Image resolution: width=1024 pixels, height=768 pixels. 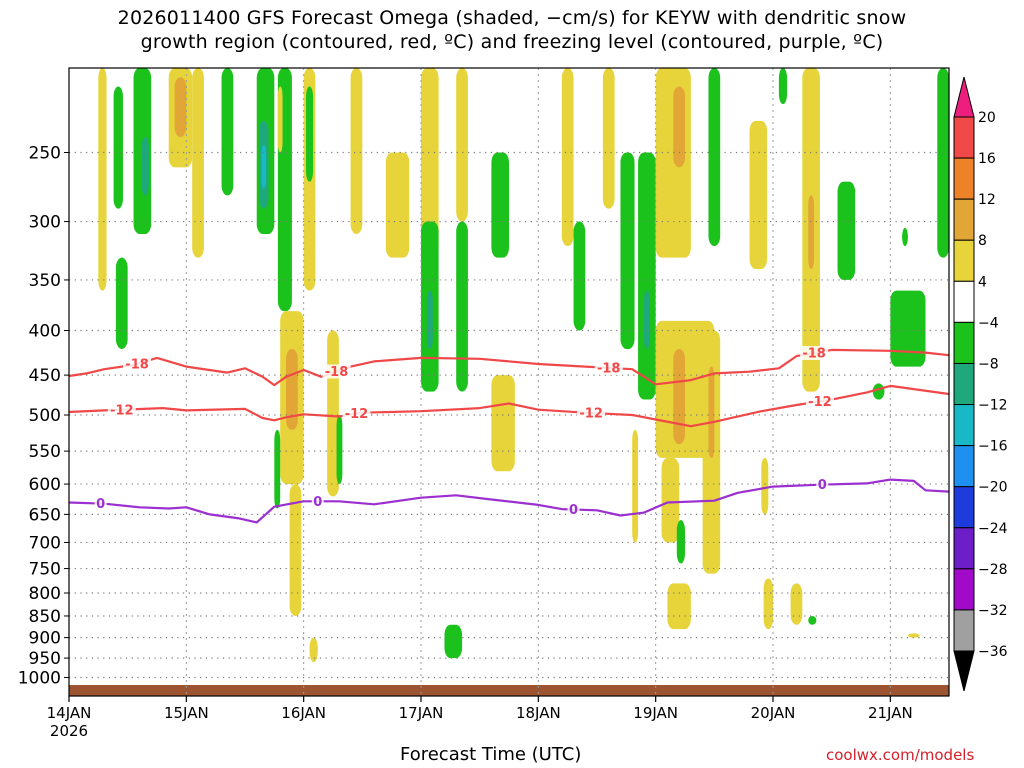 What do you see at coordinates (980, 384) in the screenshot?
I see `colorbar: 20 16 12 8 4 −4 −8 −12 −16 −20 −24 −28 −32 −36` at bounding box center [980, 384].